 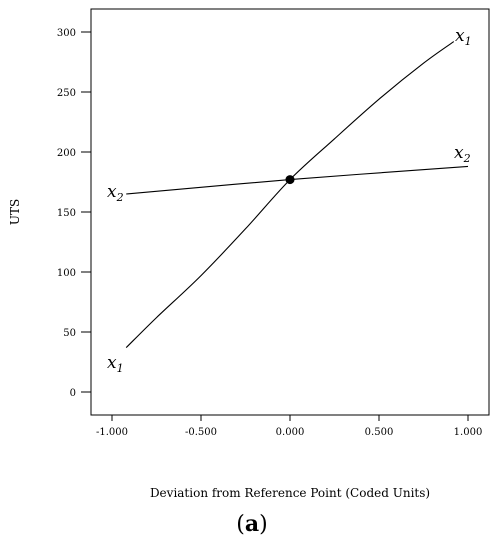 I want to click on series-2-line, so click(x=297, y=180).